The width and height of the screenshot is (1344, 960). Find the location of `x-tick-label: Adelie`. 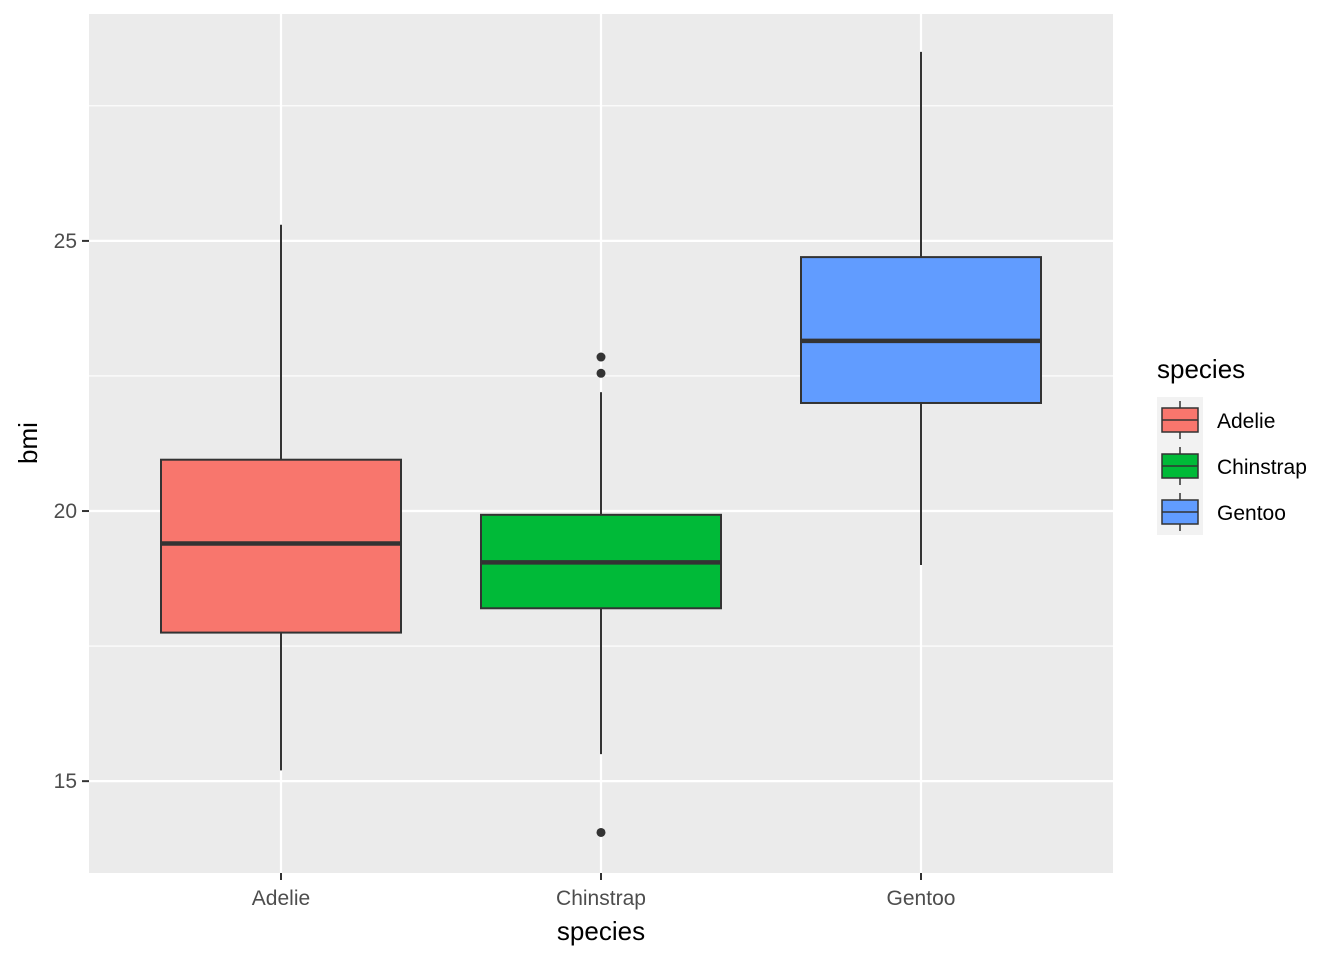

x-tick-label: Adelie is located at coordinates (281, 898).